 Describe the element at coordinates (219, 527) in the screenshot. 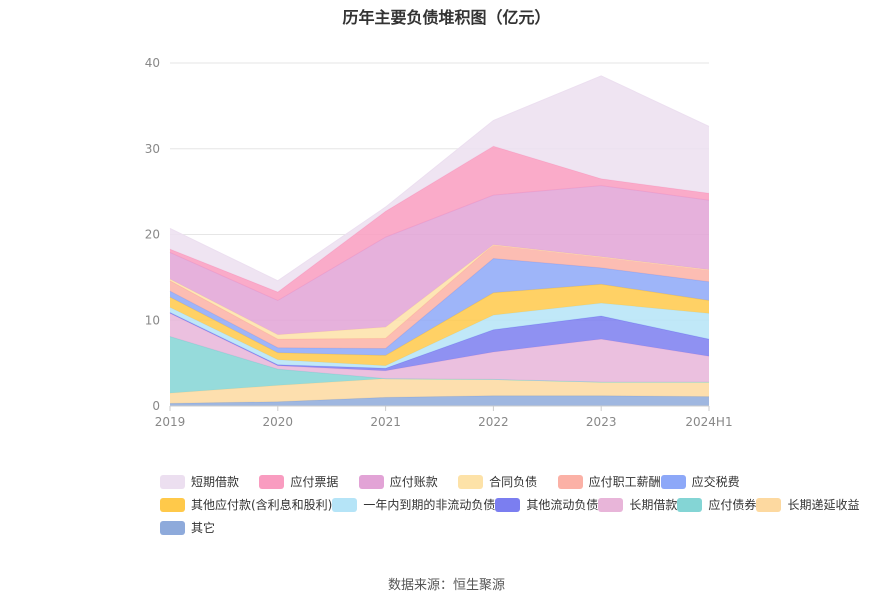

I see `legend-item: 其它` at that location.